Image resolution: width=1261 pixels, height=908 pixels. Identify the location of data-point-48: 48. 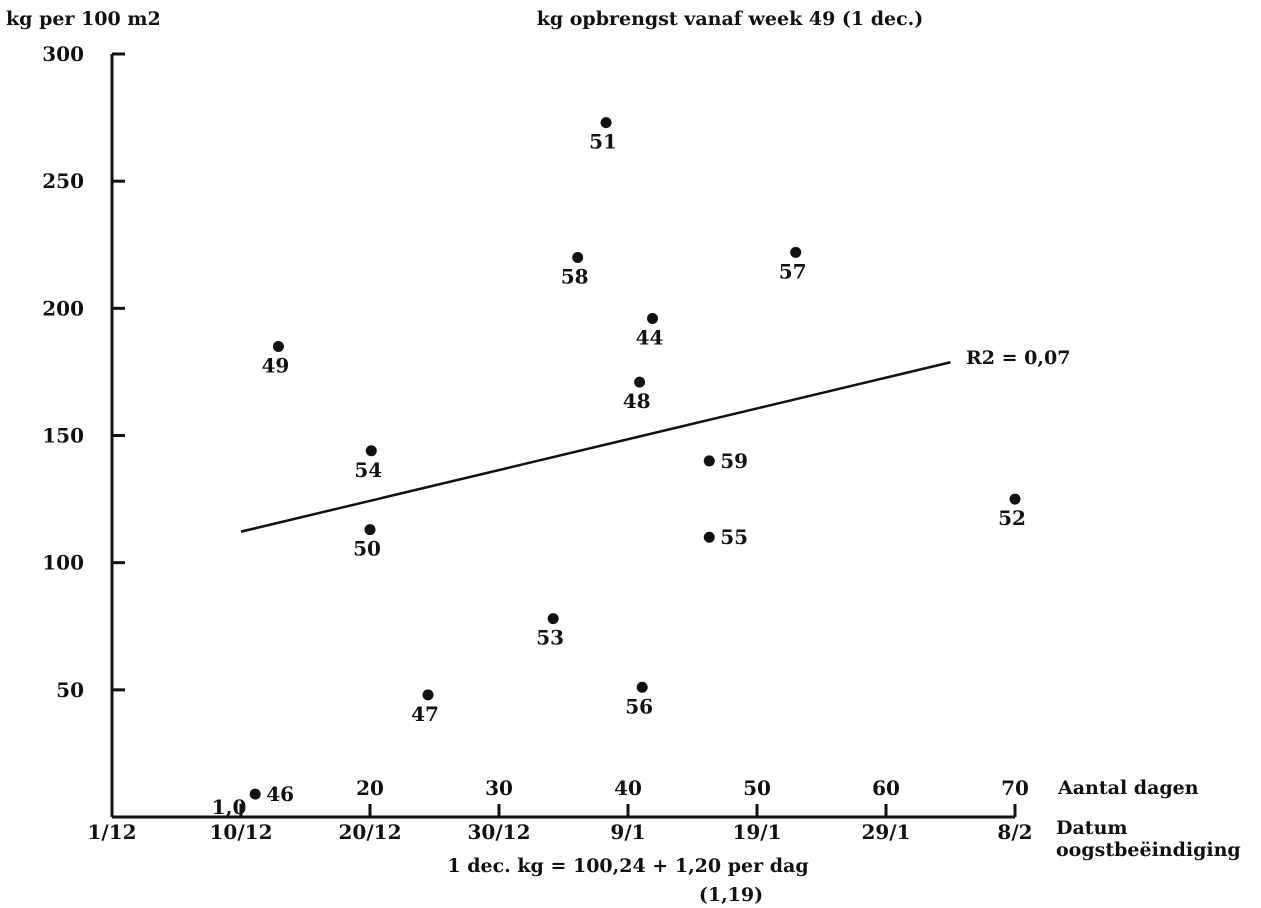
(637, 394).